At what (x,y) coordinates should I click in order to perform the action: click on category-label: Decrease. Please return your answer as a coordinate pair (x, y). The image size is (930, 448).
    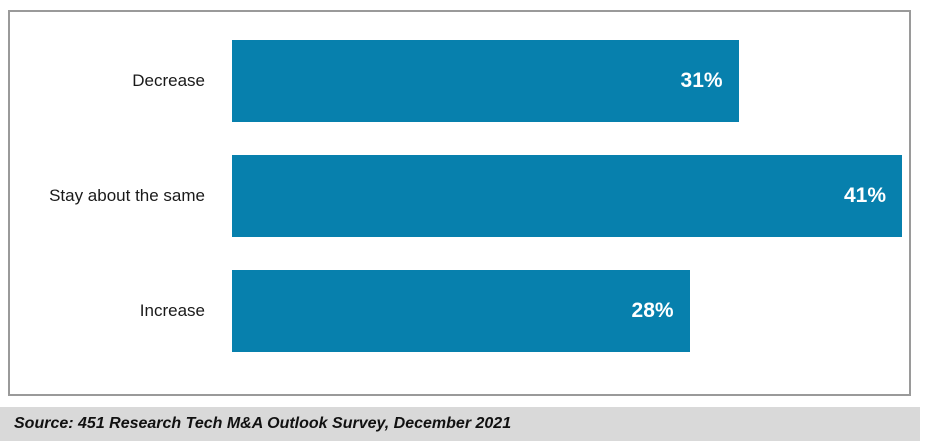
    Looking at the image, I should click on (168, 80).